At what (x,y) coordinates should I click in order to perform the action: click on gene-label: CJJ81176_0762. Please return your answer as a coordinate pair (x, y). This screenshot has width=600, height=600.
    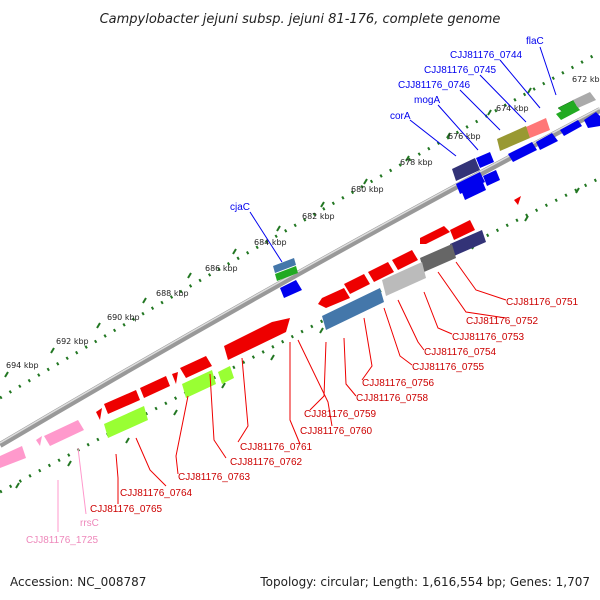
    Looking at the image, I should click on (266, 462).